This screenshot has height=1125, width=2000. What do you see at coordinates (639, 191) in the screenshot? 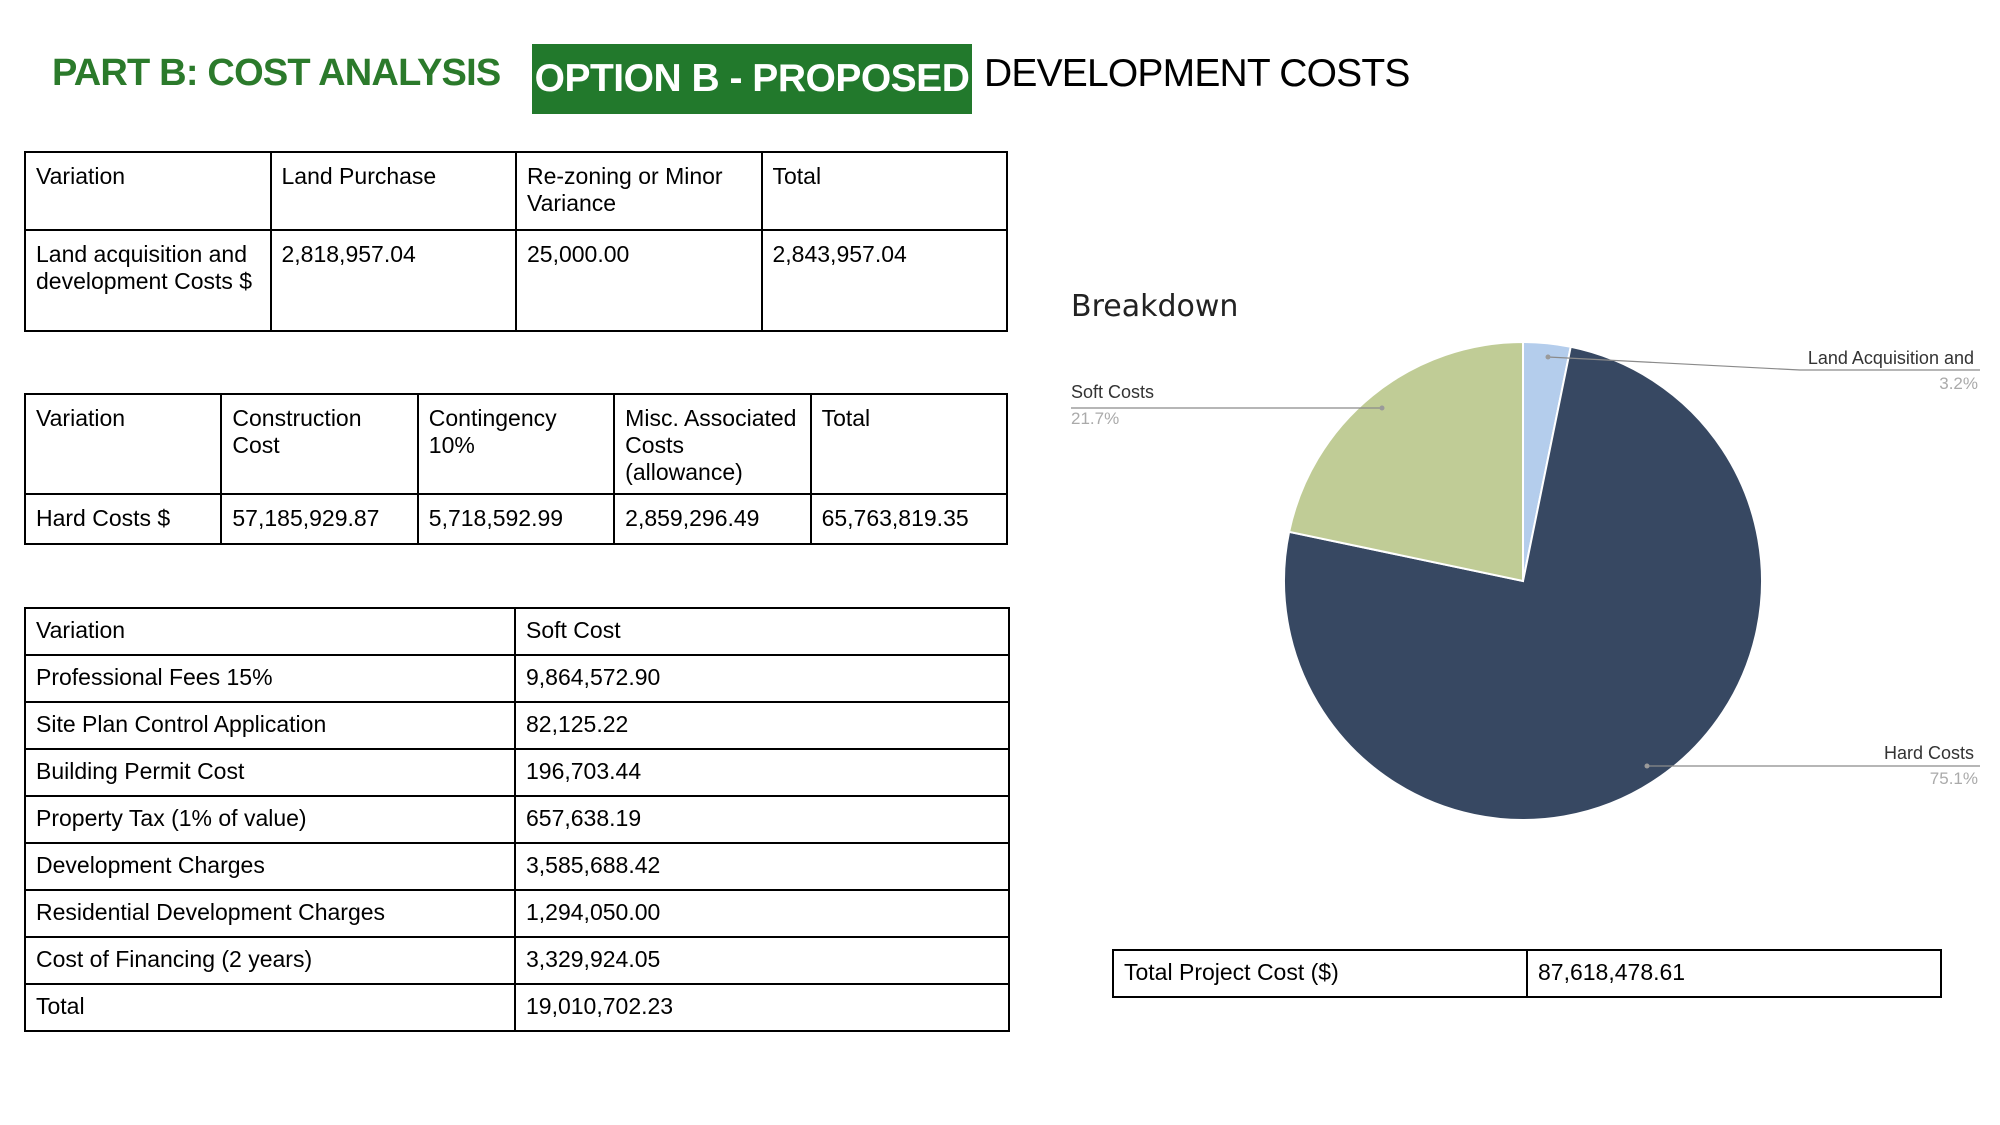
I see `header-cell: Re-zoning or Minor Variance` at bounding box center [639, 191].